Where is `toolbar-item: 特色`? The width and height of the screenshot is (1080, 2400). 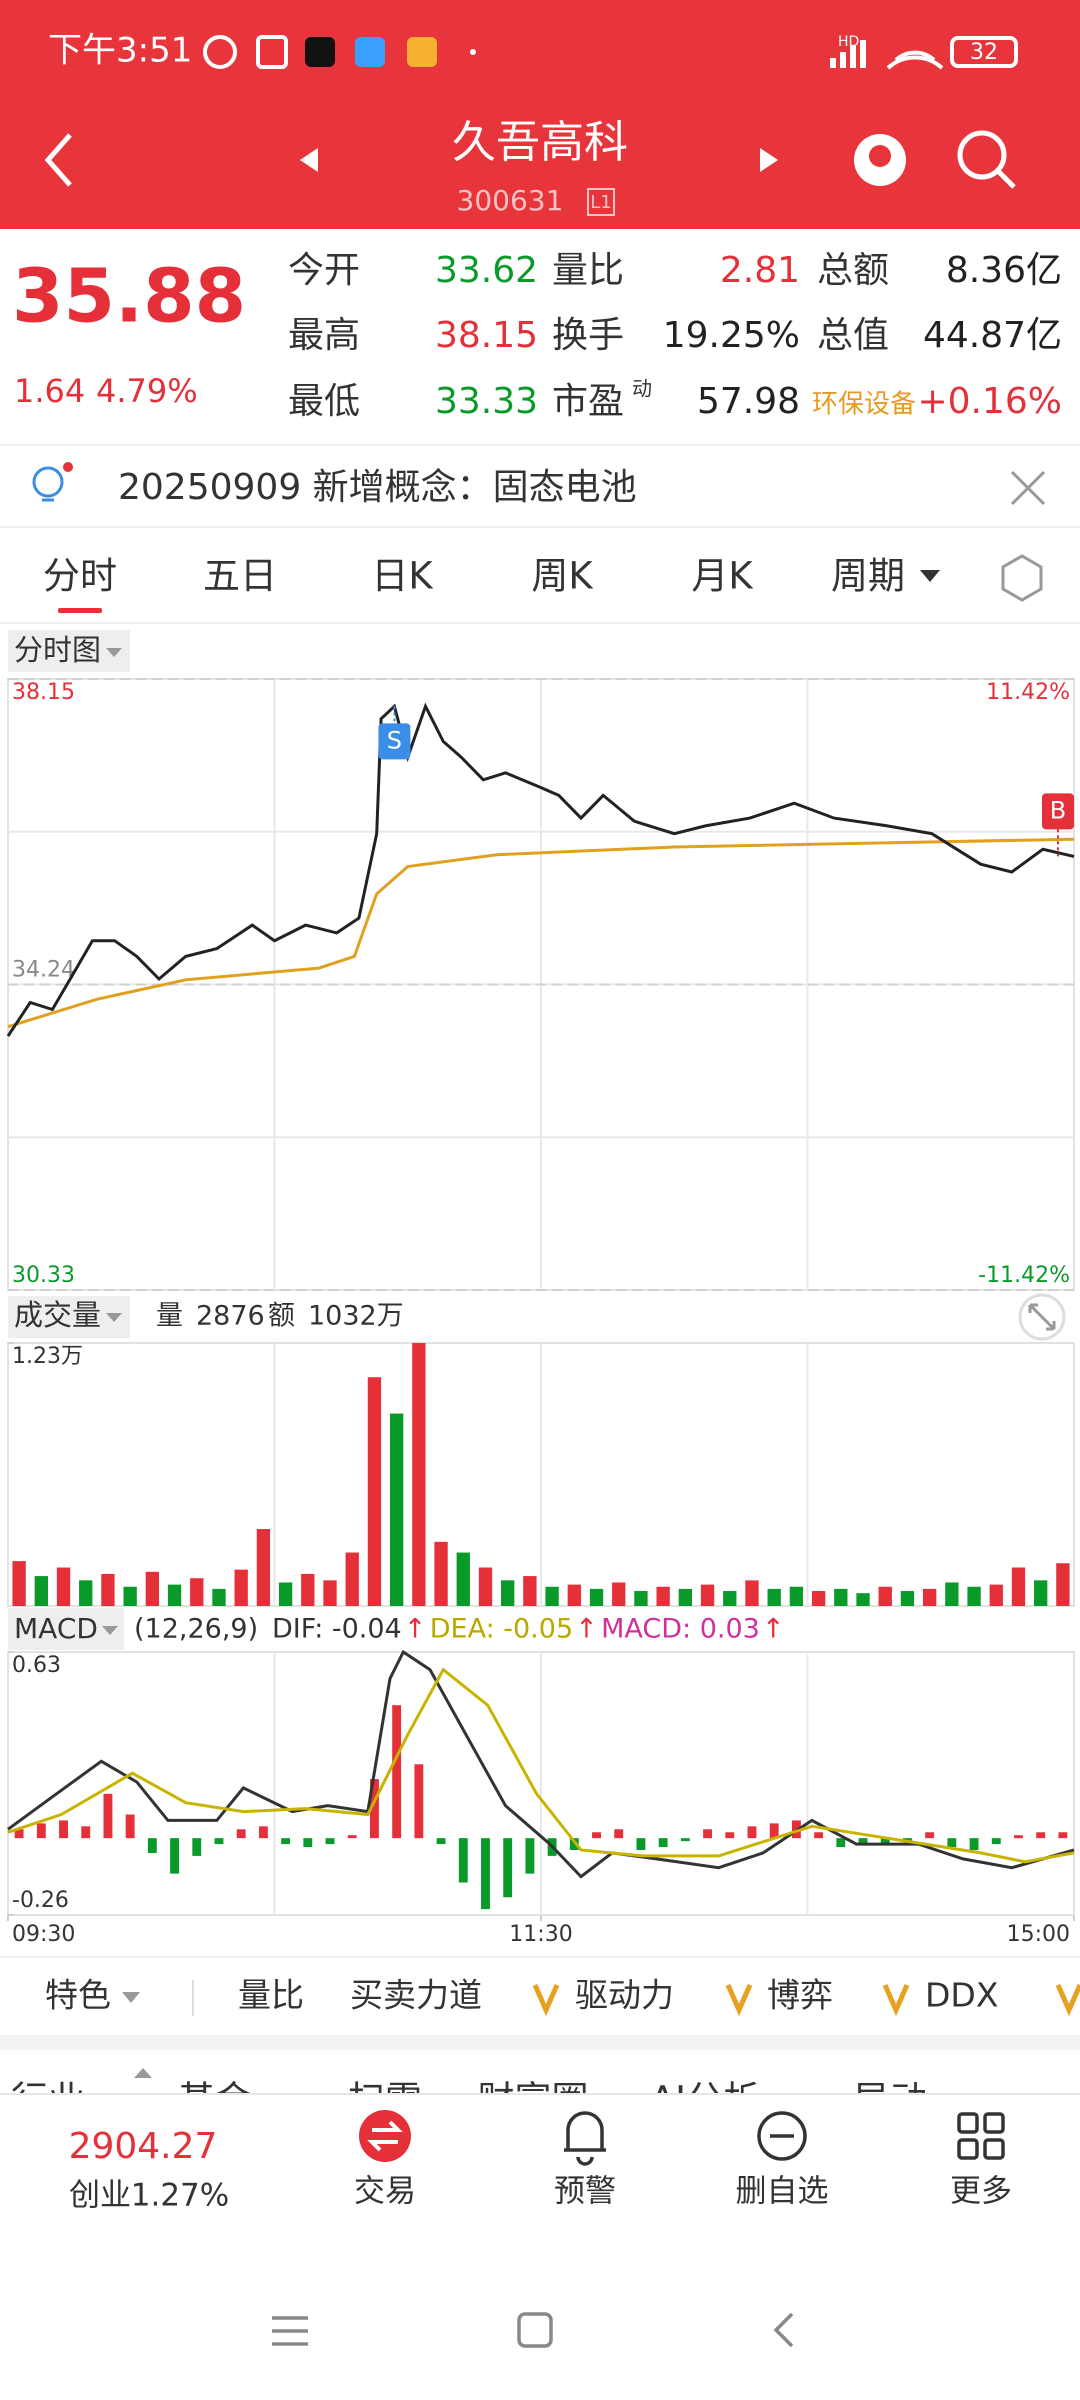
toolbar-item: 特色 is located at coordinates (78, 1995).